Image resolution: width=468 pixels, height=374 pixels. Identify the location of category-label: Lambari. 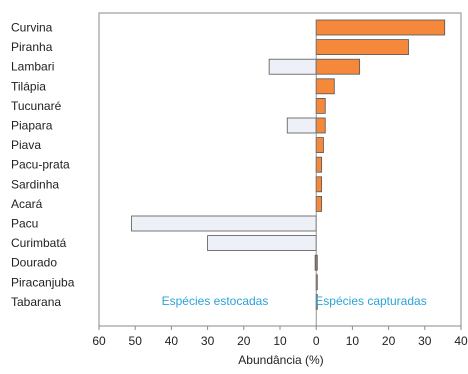
(32, 67).